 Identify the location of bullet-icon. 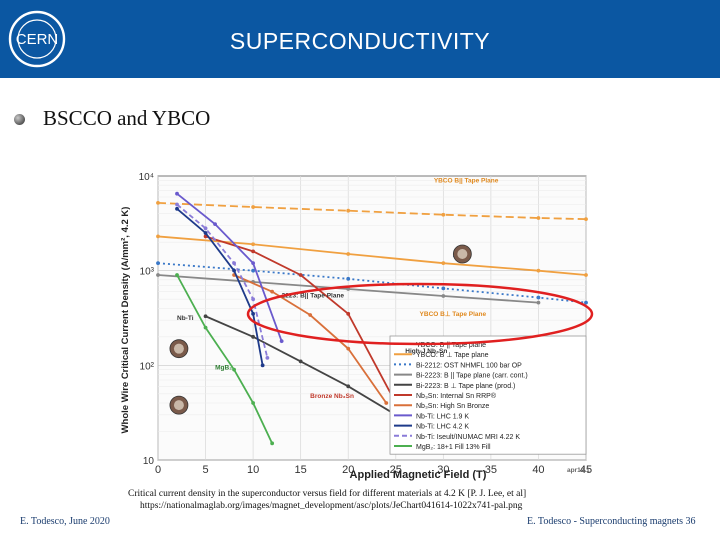
(19, 119).